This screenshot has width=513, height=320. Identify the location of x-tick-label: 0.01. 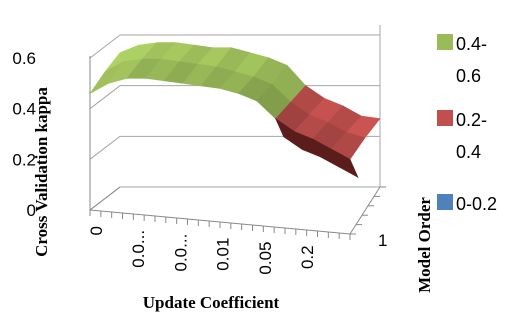
(223, 254).